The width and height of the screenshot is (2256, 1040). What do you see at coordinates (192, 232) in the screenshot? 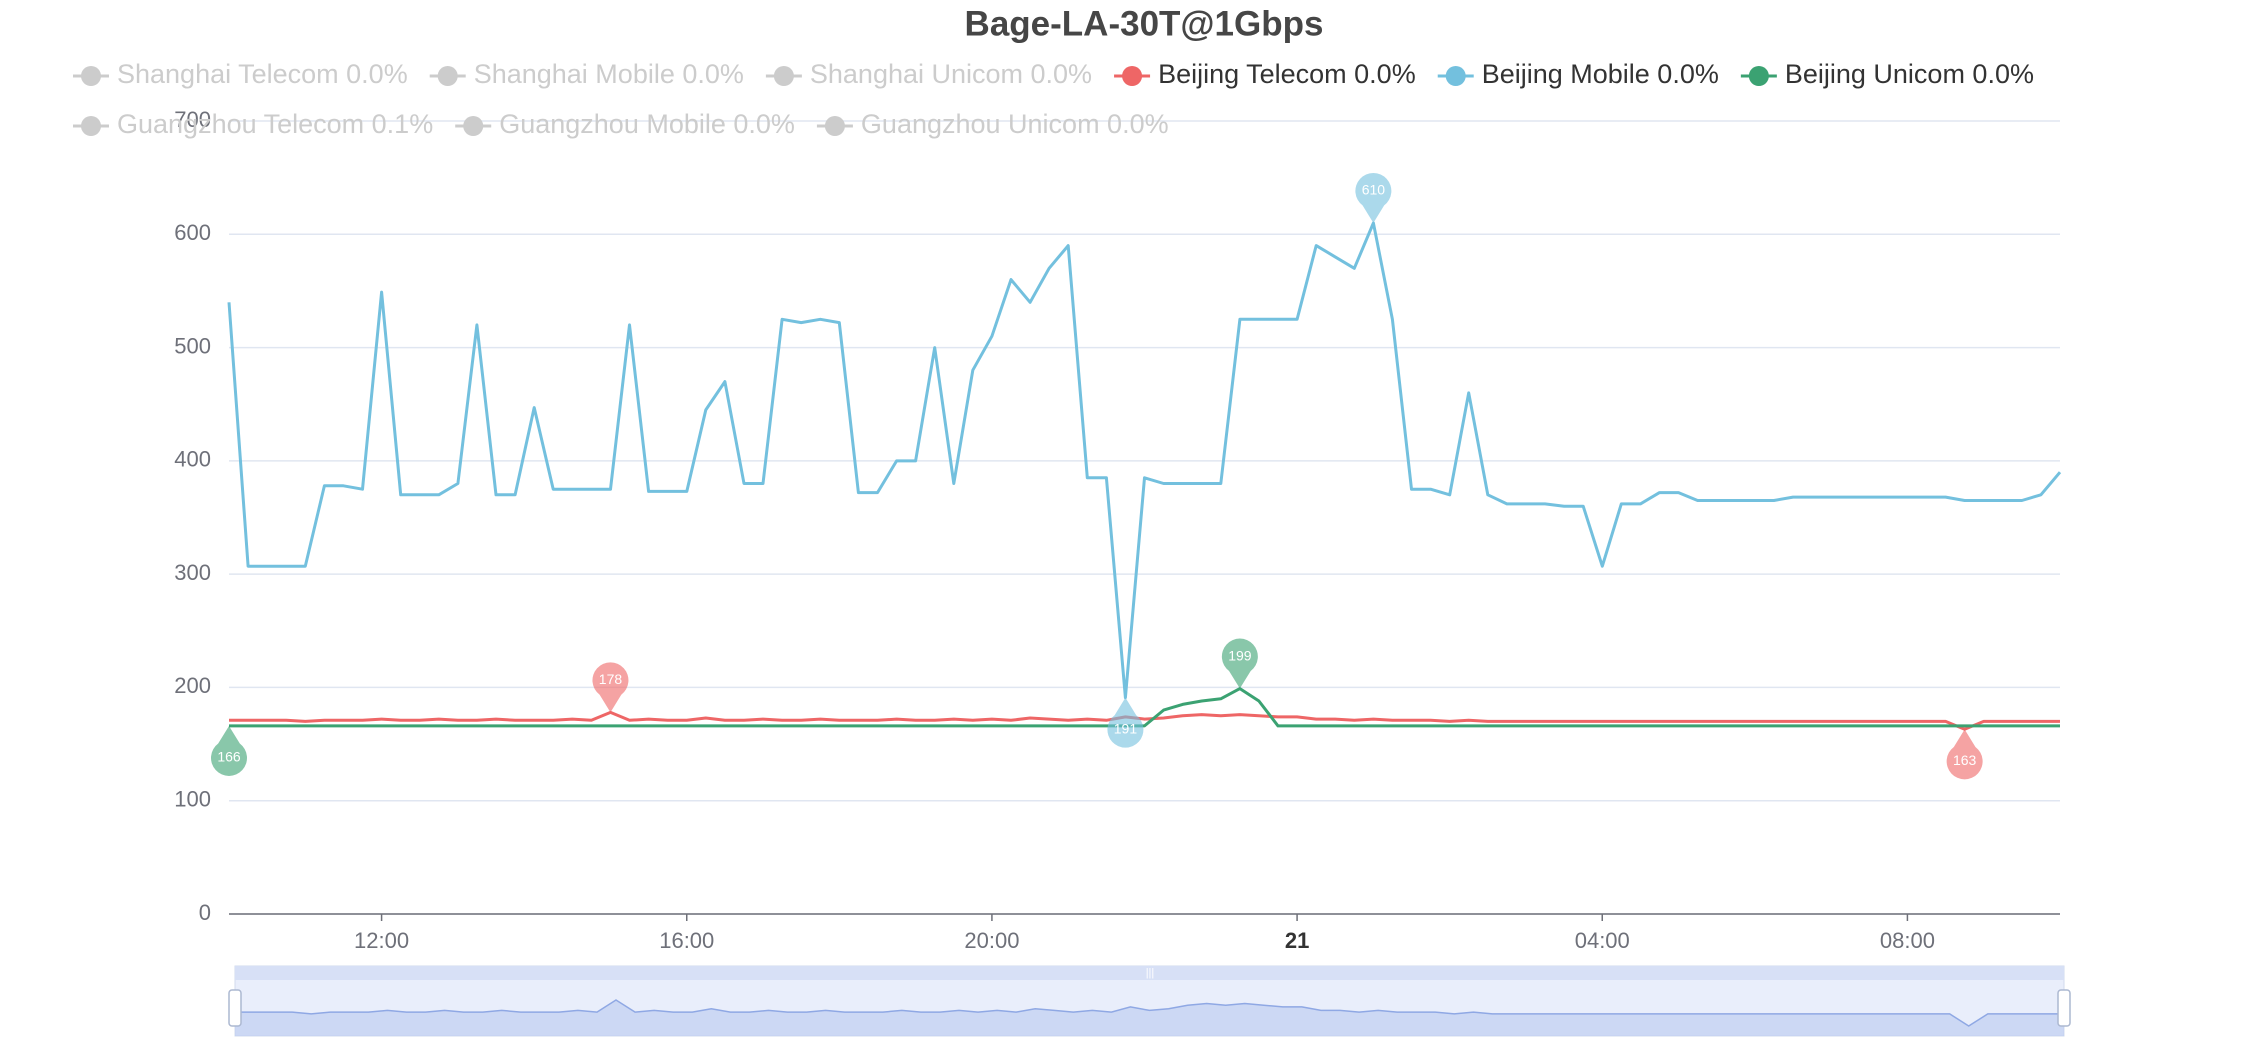
I see `y-tick-label: 600` at bounding box center [192, 232].